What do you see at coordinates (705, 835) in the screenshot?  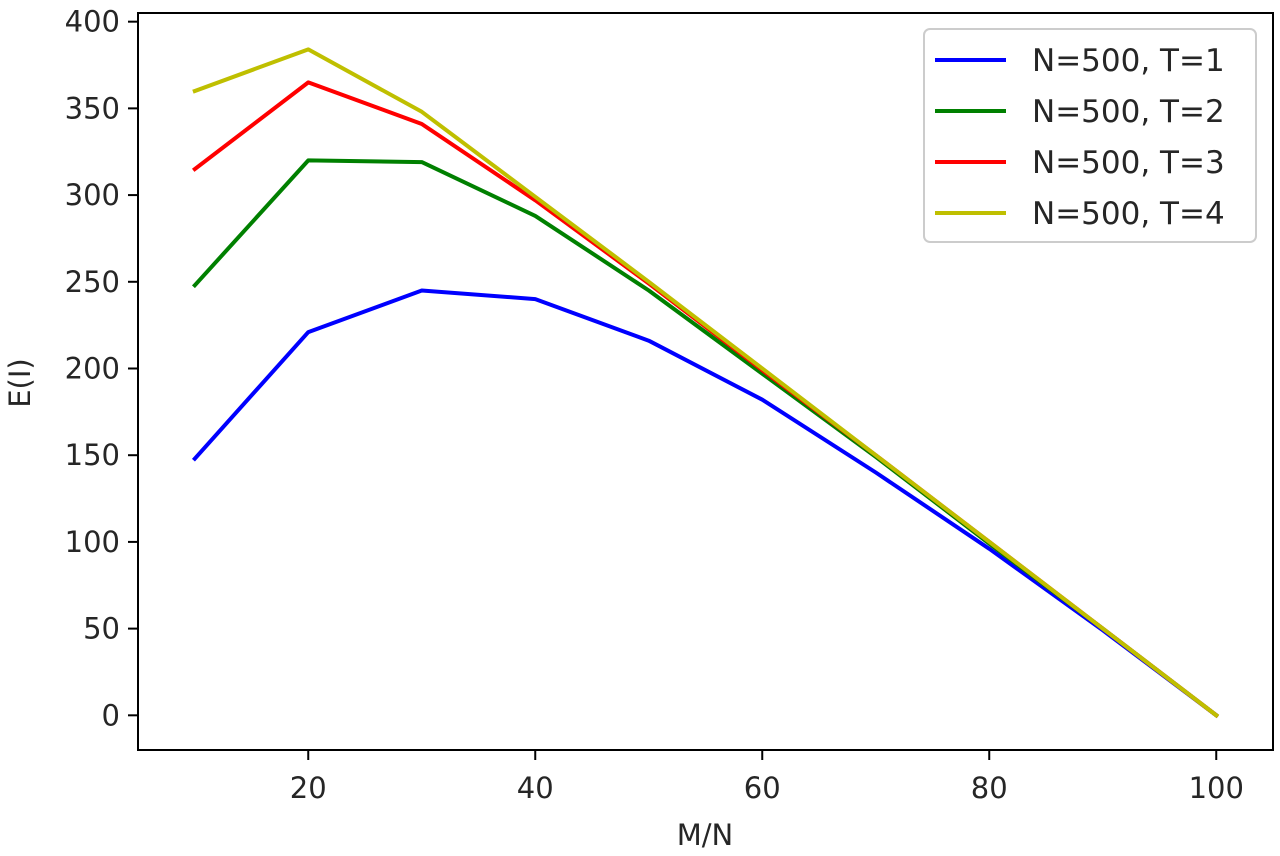 I see `x-axis-label: M/N` at bounding box center [705, 835].